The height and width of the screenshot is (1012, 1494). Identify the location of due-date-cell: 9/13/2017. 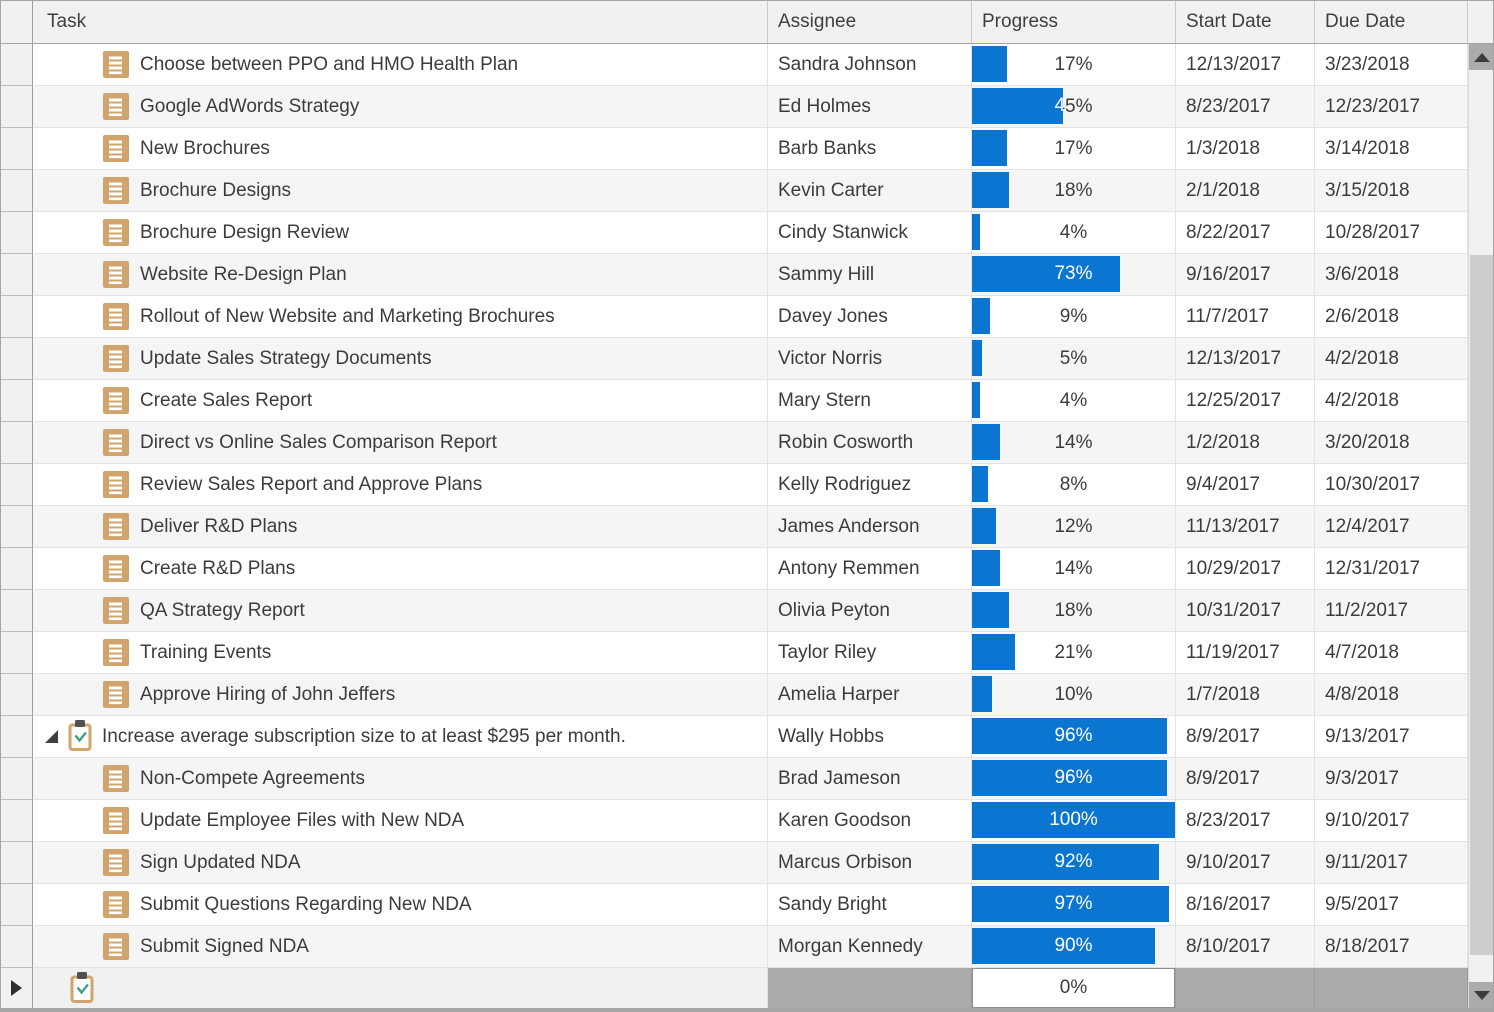
(1391, 737).